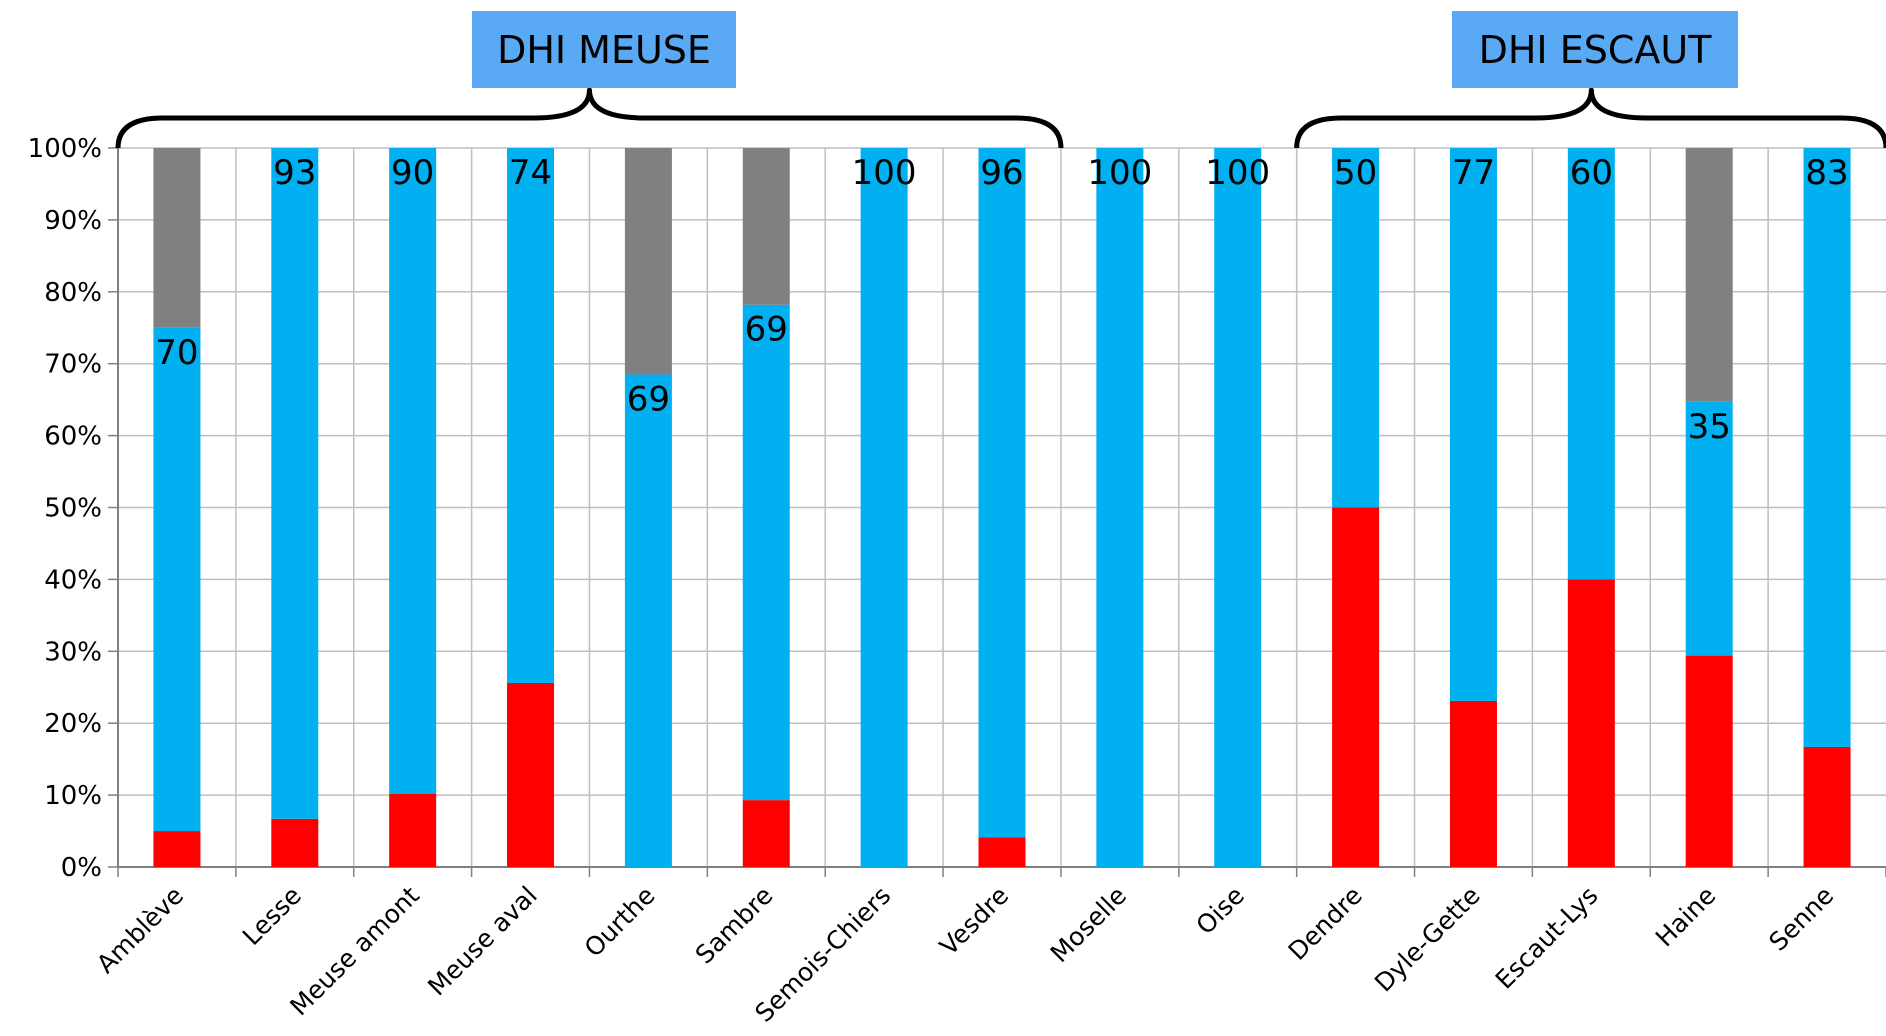 The height and width of the screenshot is (1036, 1886). What do you see at coordinates (1001, 173) in the screenshot?
I see `data-label: 96` at bounding box center [1001, 173].